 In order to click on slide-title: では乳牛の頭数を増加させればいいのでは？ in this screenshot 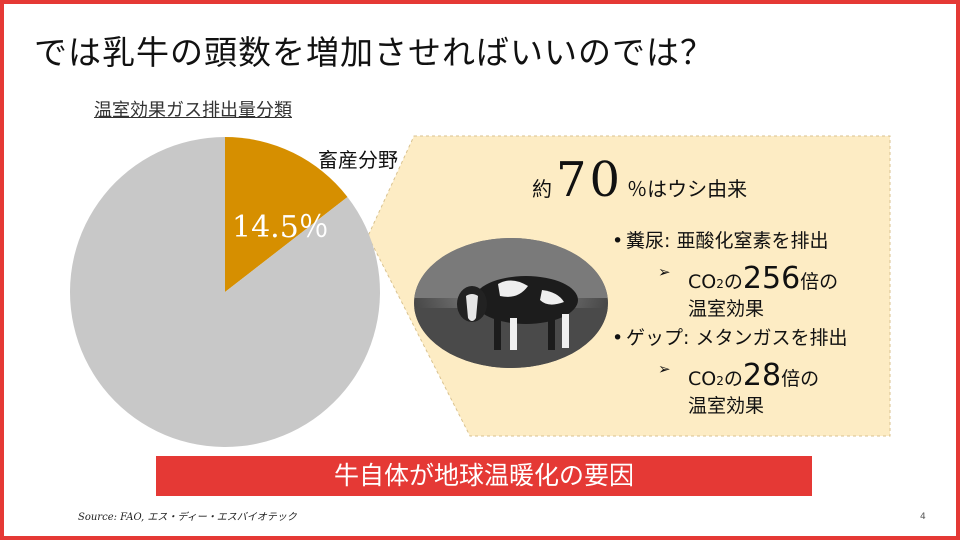, I will do `click(374, 52)`.